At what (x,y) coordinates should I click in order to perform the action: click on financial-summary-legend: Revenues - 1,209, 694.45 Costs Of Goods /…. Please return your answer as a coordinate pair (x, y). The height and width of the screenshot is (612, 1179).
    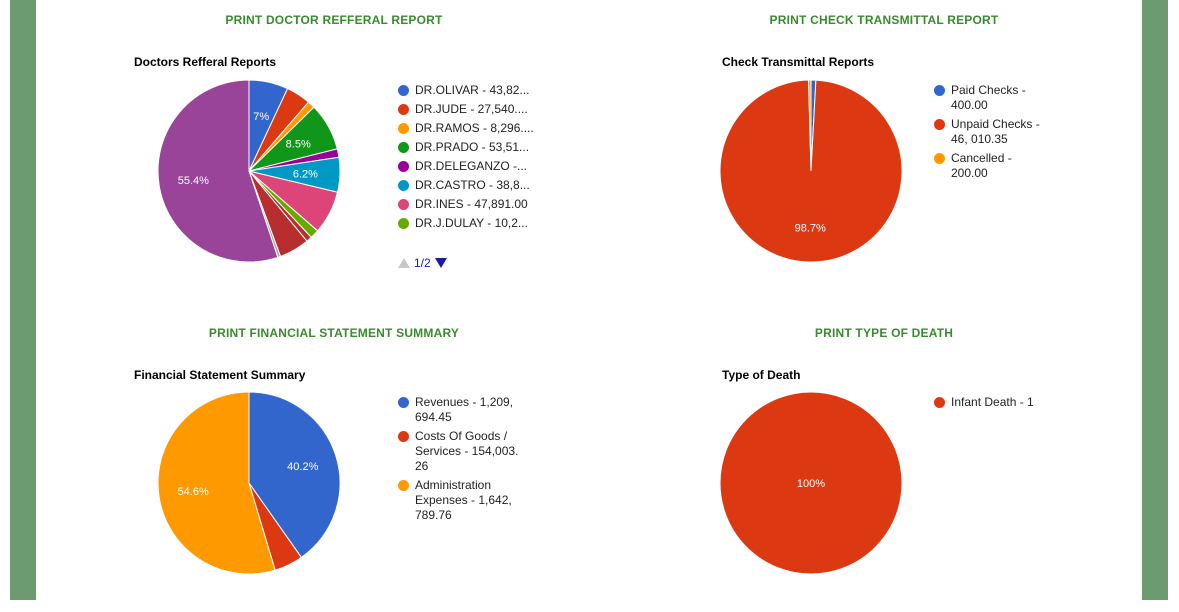
    Looking at the image, I should click on (463, 461).